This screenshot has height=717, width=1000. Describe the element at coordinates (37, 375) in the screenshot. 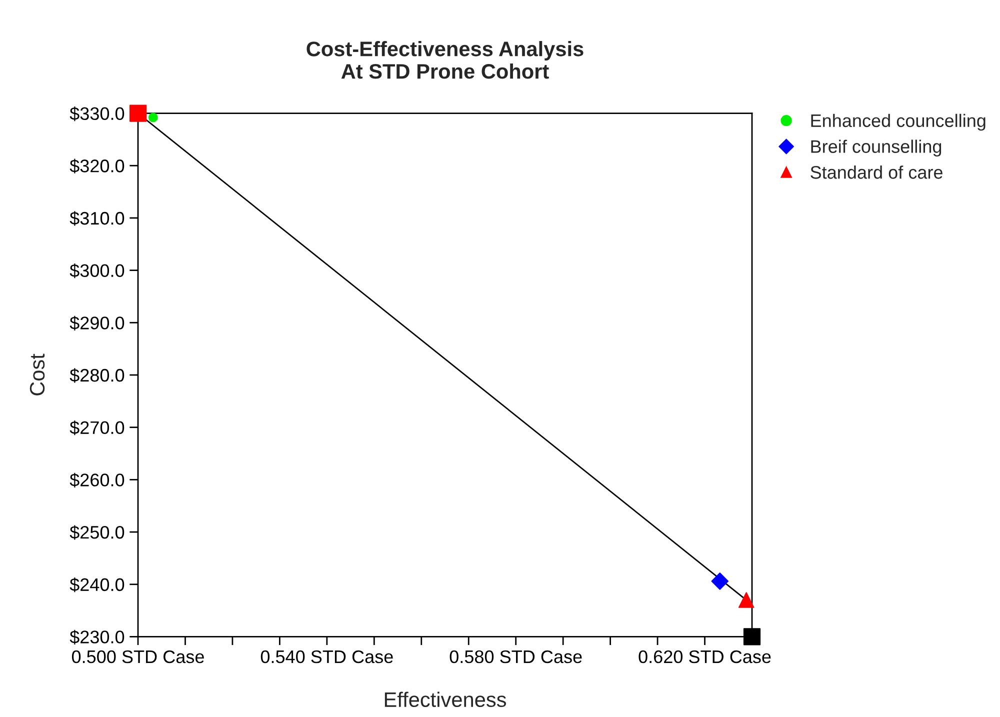

I see `y-axis-title: Cost` at that location.